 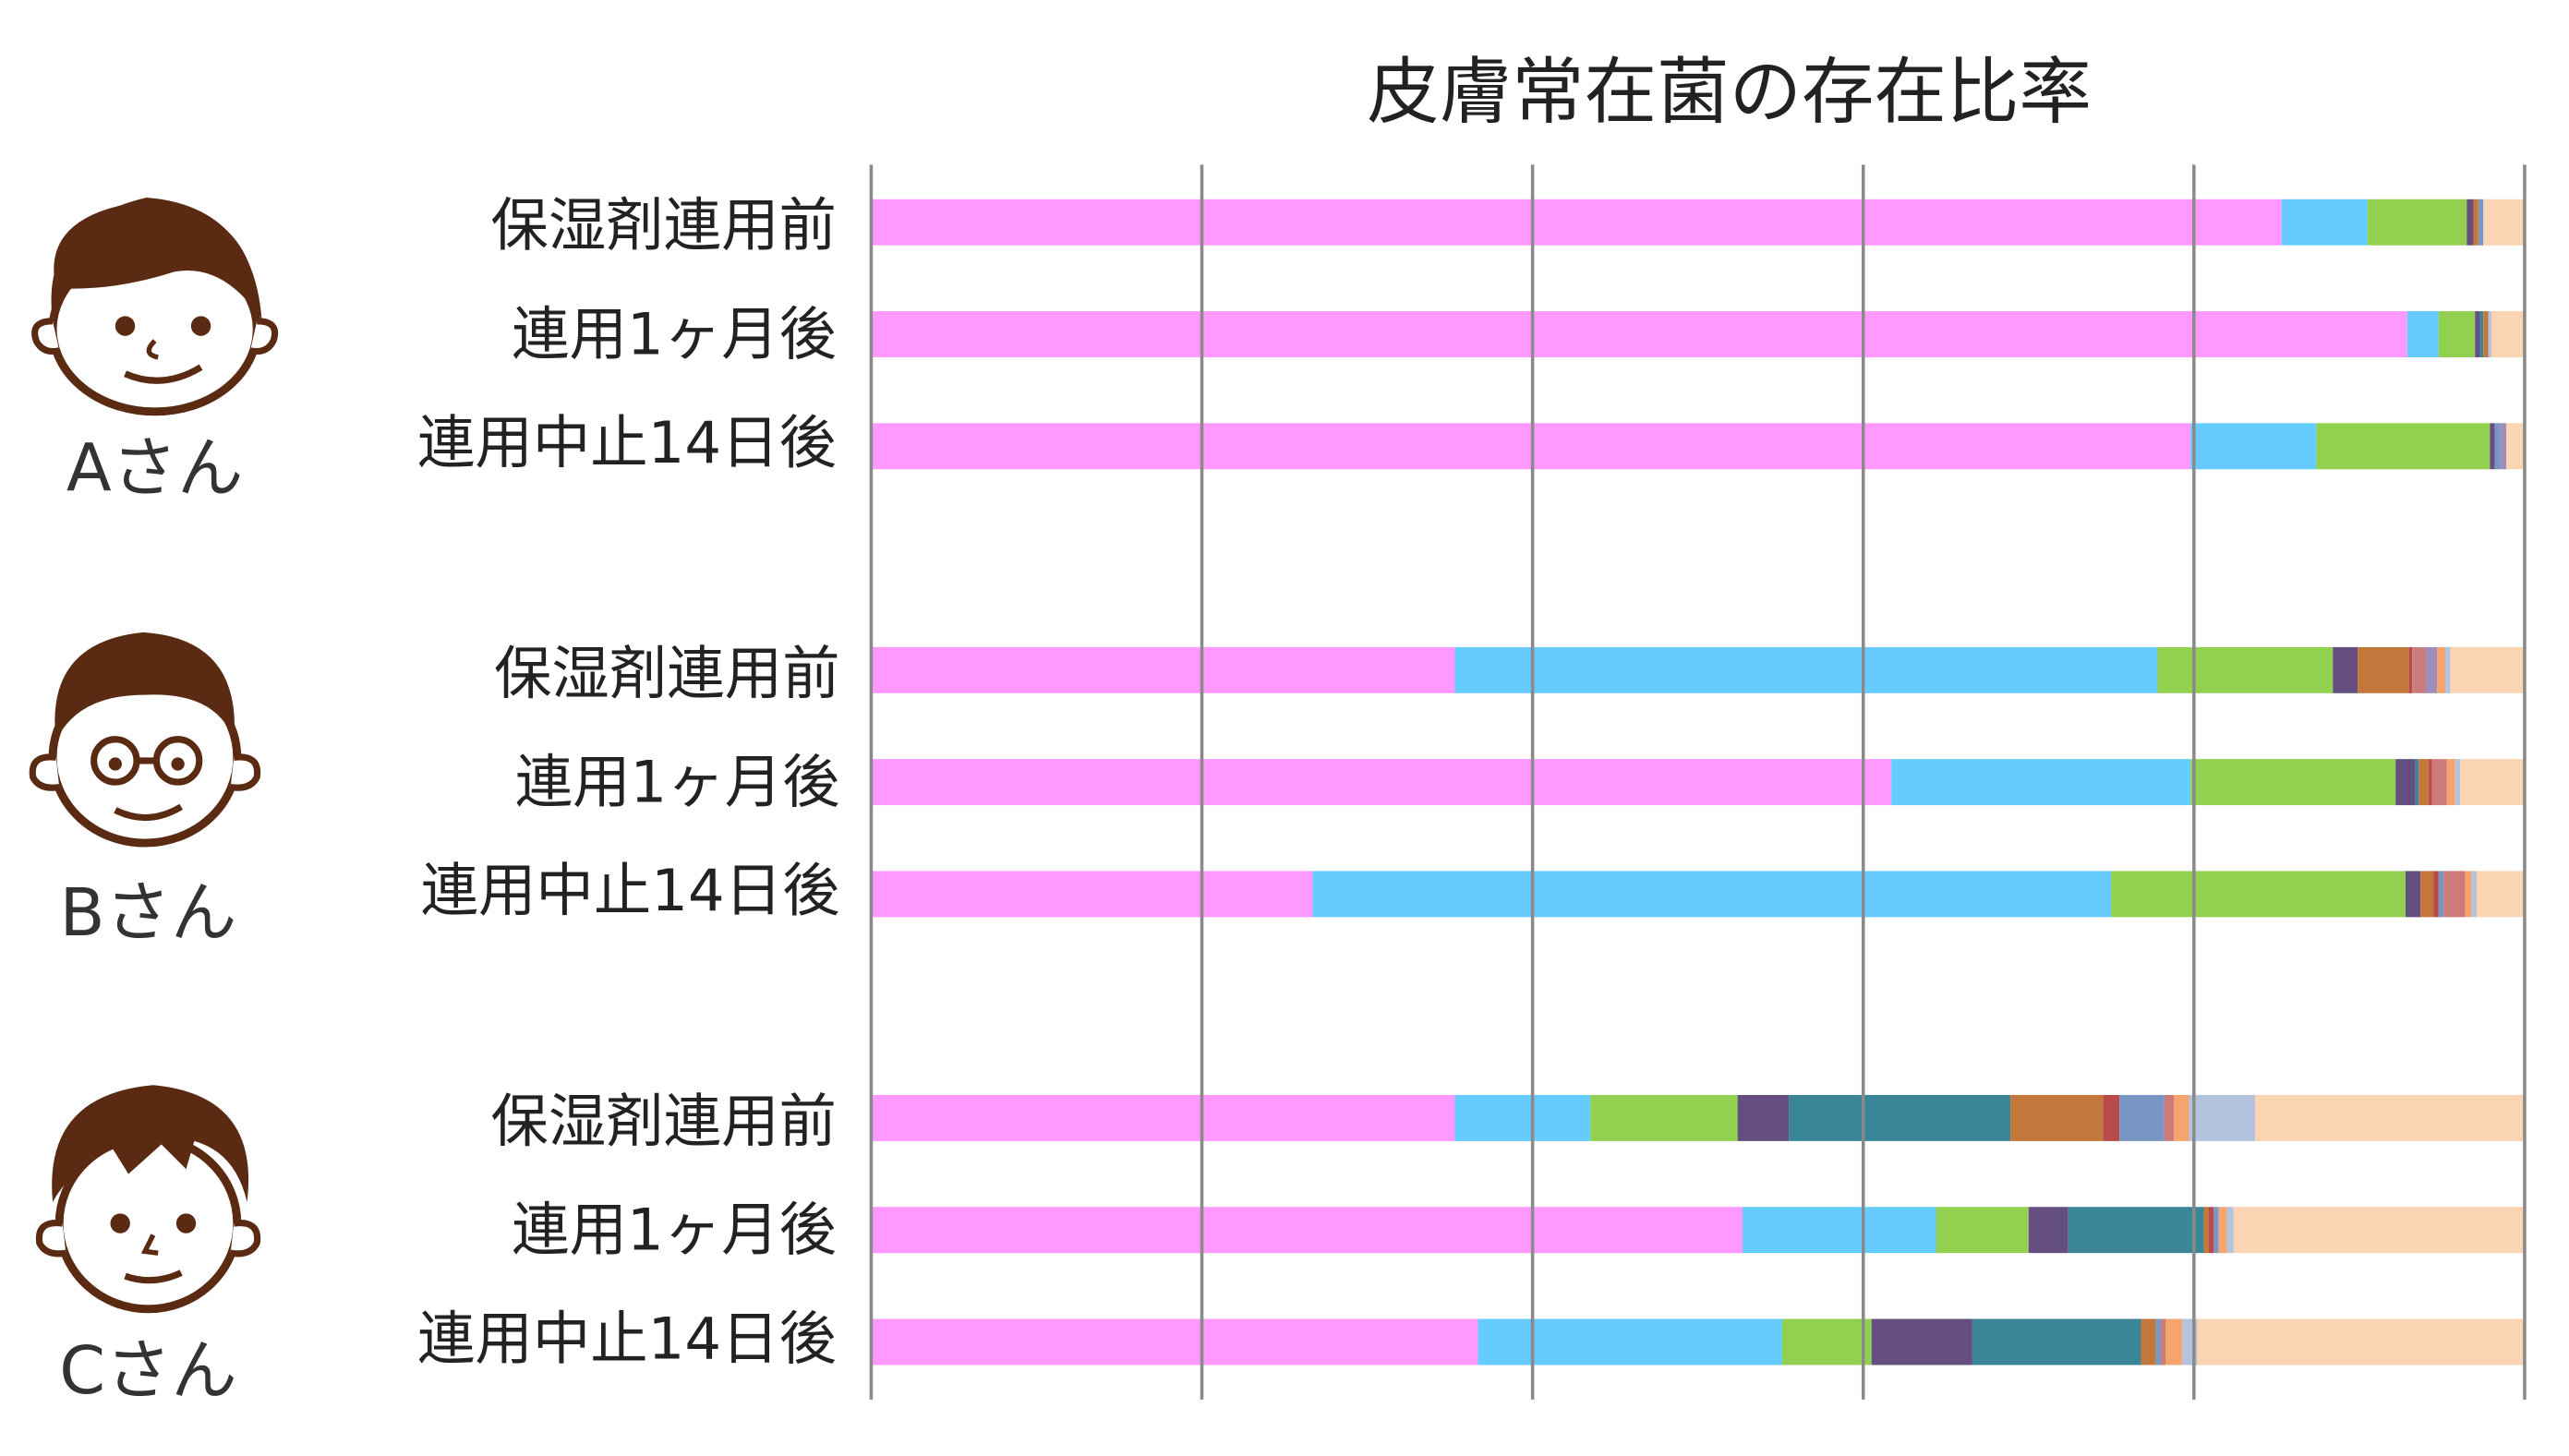 I want to click on person-label-a: Aさん, so click(x=155, y=469).